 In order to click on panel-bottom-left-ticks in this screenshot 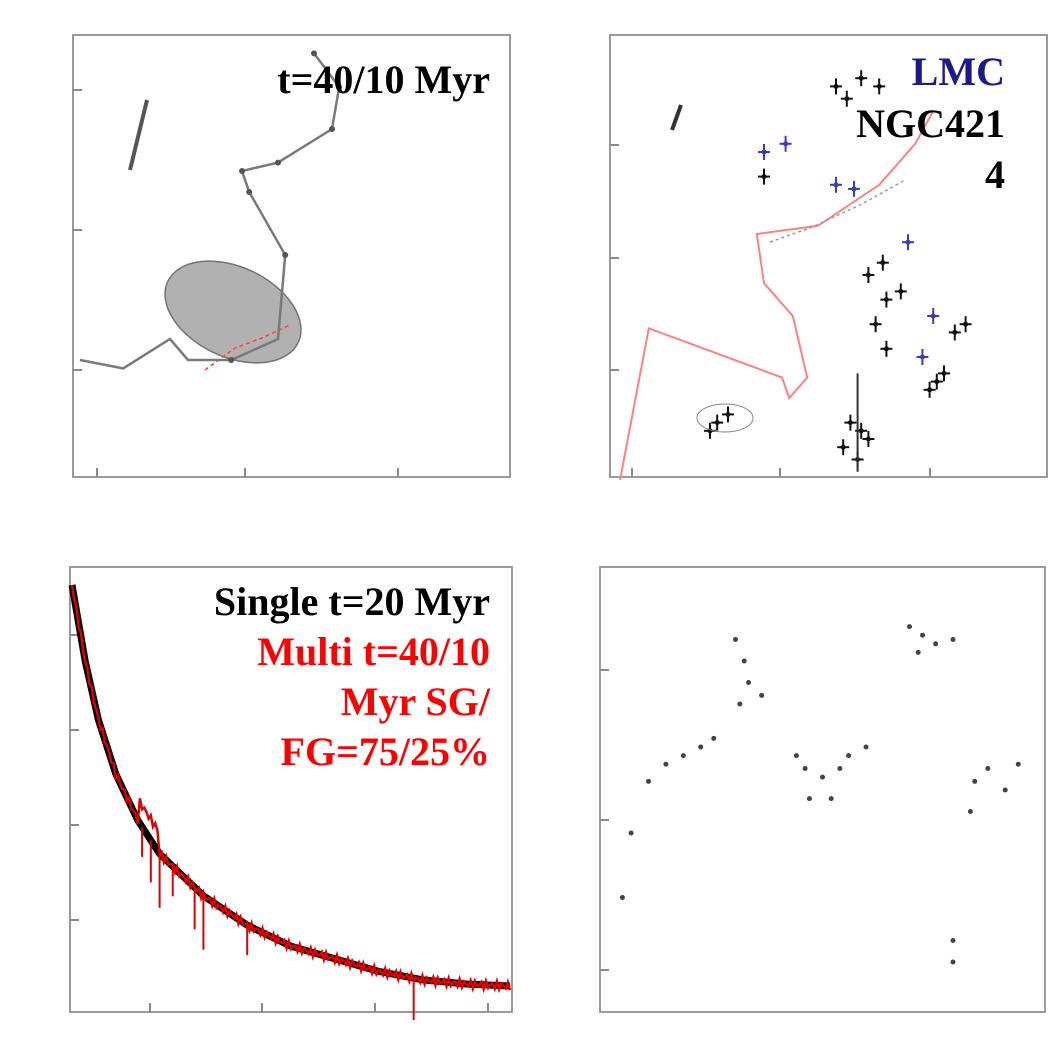, I will do `click(279, 823)`.